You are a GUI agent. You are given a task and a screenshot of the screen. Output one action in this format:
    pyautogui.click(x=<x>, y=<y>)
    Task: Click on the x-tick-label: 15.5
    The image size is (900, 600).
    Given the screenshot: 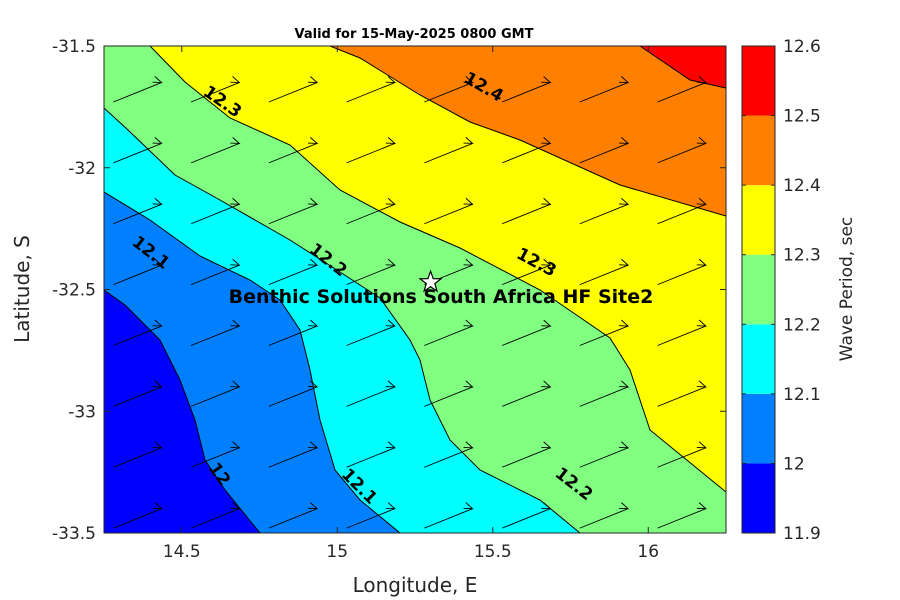 What is the action you would take?
    pyautogui.click(x=493, y=552)
    